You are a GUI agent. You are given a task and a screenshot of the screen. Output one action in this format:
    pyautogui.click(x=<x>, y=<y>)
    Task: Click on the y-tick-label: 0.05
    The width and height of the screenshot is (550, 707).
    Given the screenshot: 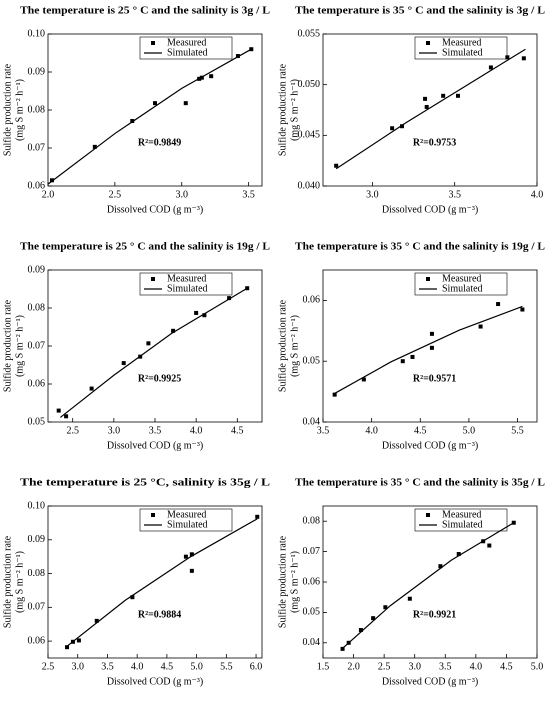 What is the action you would take?
    pyautogui.click(x=312, y=360)
    